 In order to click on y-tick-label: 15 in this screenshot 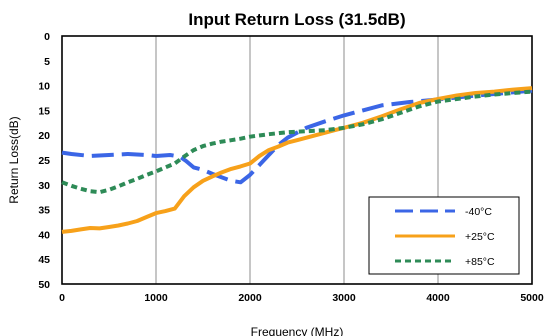, I will do `click(44, 111)`.